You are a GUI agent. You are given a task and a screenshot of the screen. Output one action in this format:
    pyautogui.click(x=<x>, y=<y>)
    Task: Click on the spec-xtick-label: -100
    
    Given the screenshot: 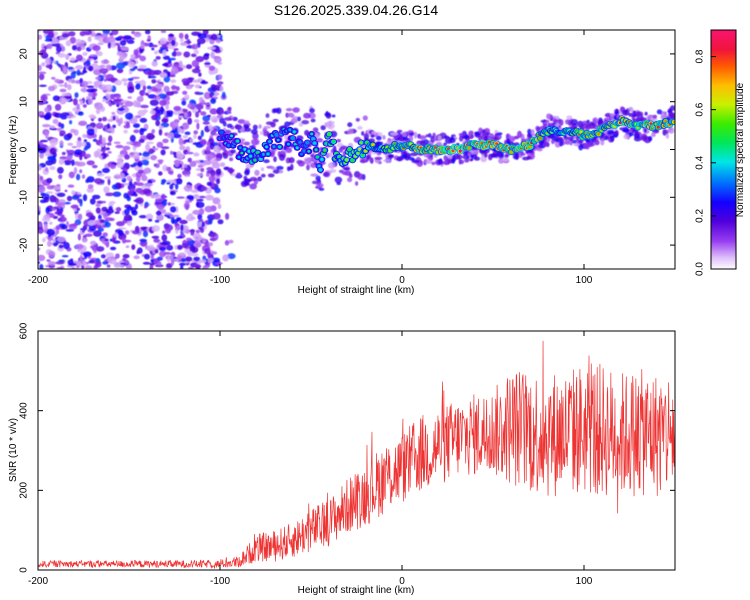 What is the action you would take?
    pyautogui.click(x=220, y=280)
    